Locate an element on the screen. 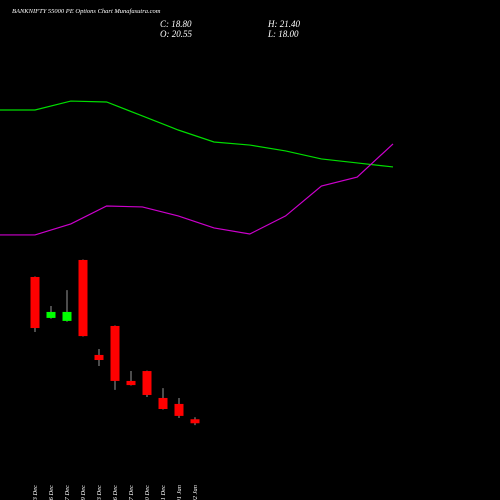 This screenshot has height=500, width=500. x-tick-label: 23 Dec is located at coordinates (99, 492).